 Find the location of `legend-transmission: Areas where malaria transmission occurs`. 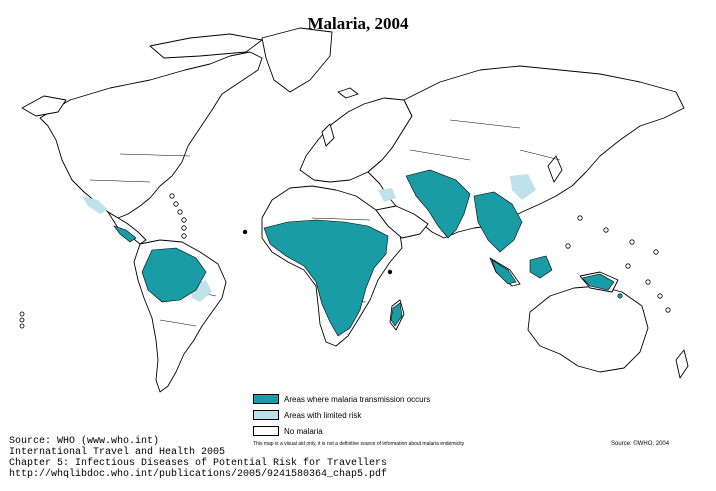

legend-transmission: Areas where malaria transmission occurs is located at coordinates (341, 399).